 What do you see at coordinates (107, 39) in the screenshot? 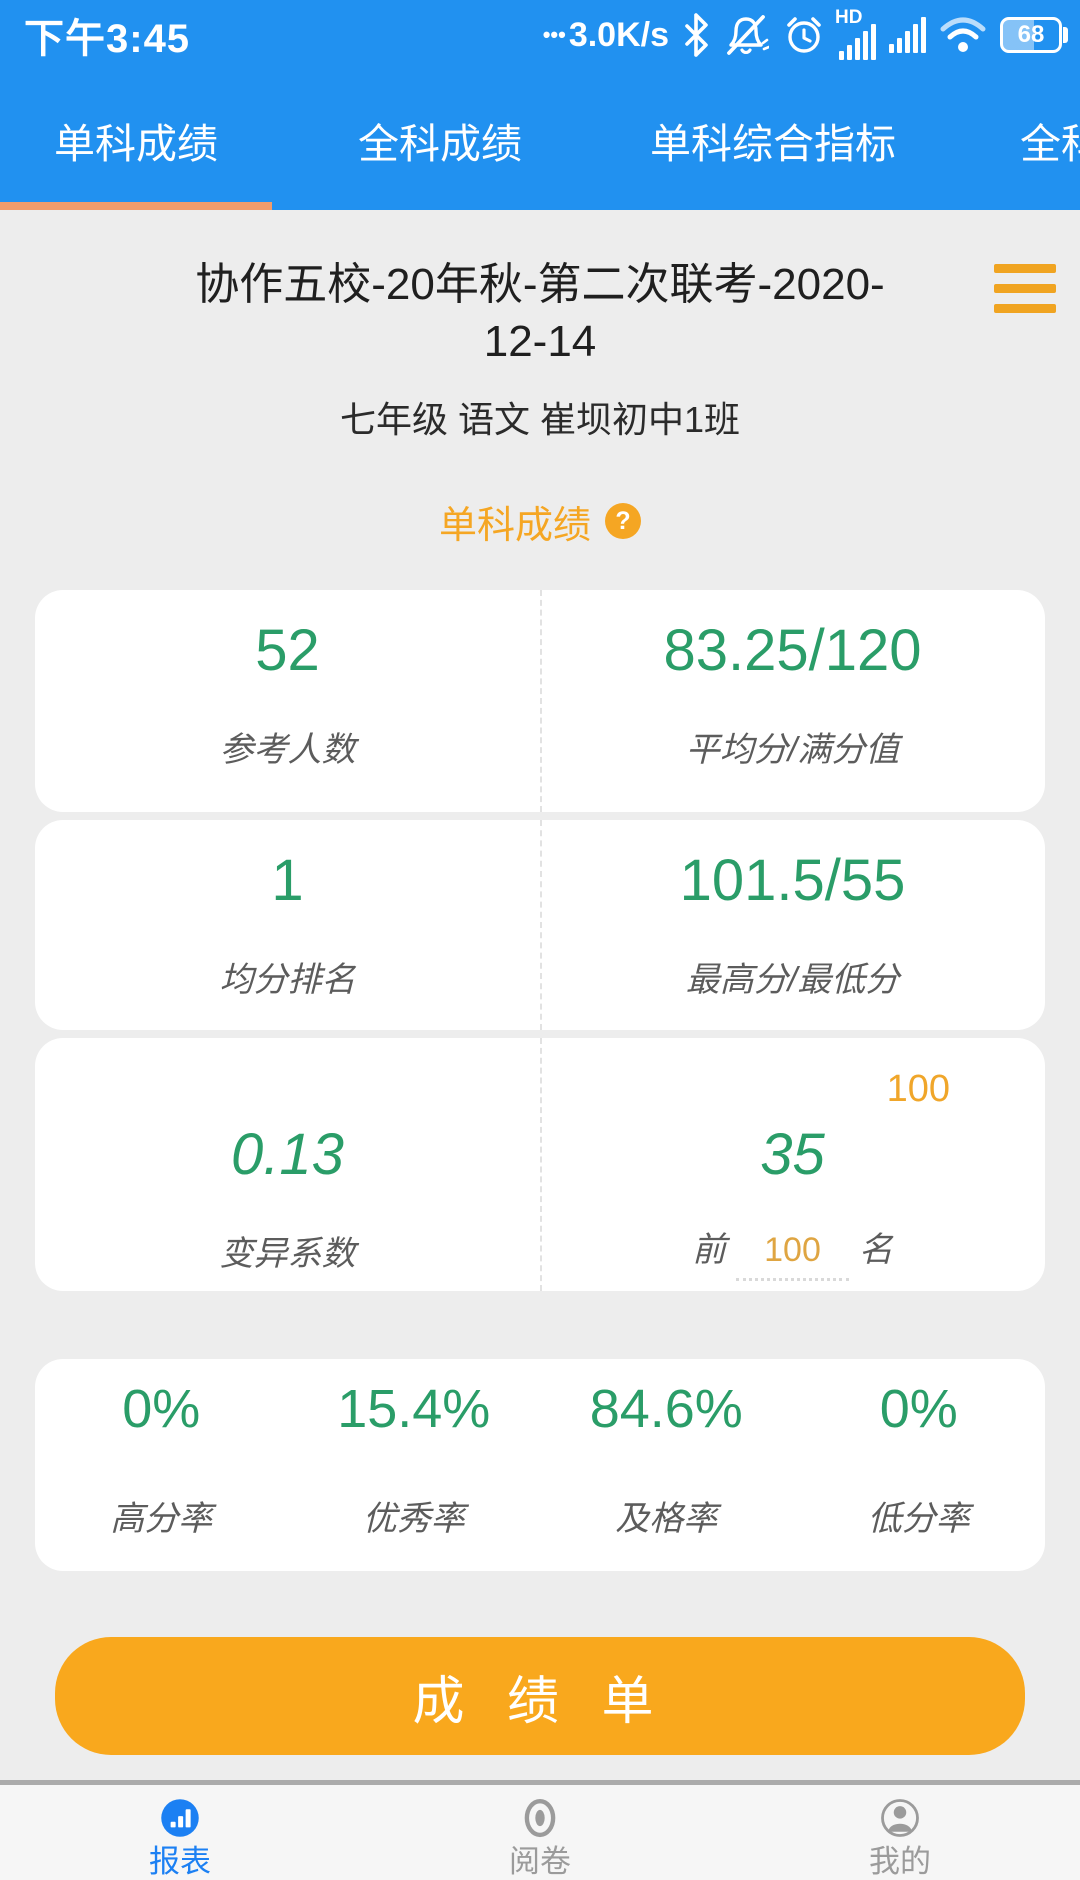
I see `status-time: 下午3:45` at bounding box center [107, 39].